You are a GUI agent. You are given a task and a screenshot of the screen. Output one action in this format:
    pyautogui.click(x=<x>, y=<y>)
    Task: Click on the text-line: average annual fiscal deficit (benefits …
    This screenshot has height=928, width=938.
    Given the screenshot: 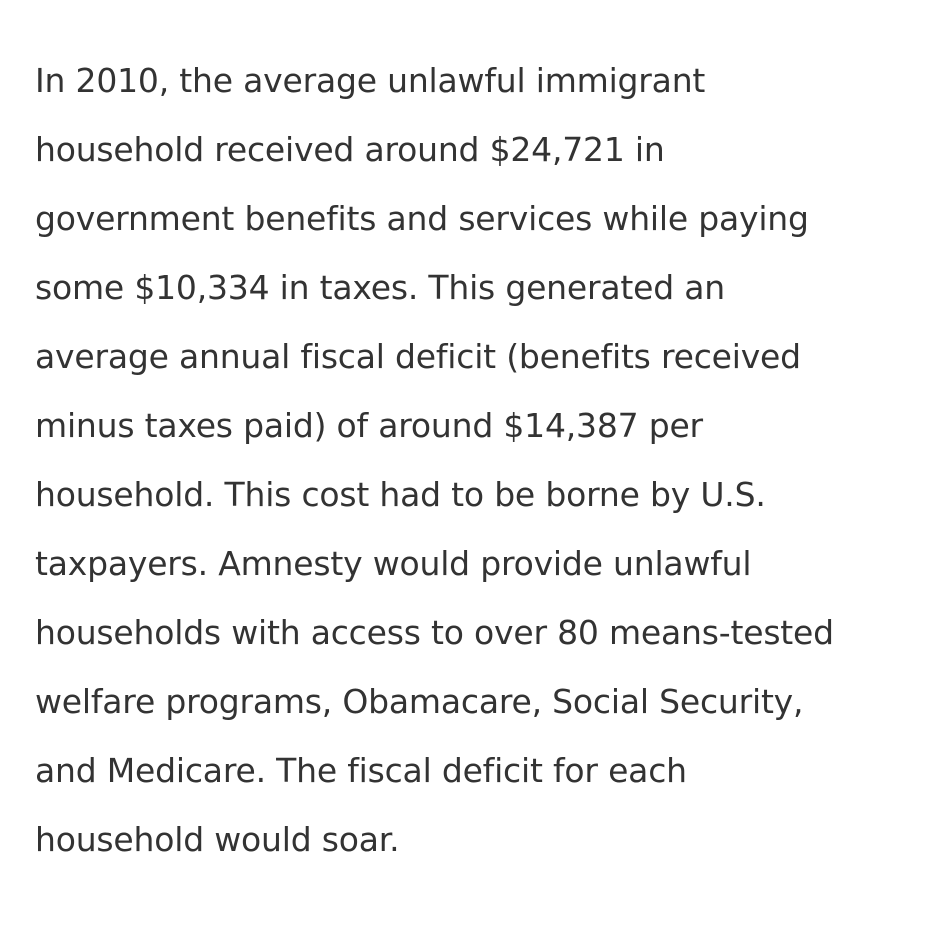 What is the action you would take?
    pyautogui.click(x=418, y=356)
    